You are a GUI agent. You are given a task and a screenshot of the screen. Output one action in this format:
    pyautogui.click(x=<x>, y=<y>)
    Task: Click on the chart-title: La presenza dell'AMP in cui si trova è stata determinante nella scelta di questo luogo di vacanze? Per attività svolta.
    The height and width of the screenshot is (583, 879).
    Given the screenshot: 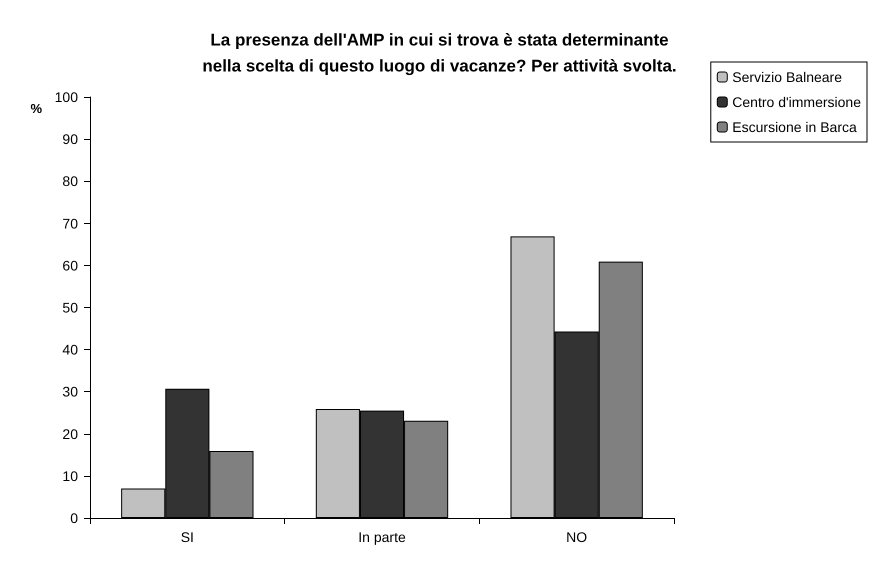 What is the action you would take?
    pyautogui.click(x=439, y=53)
    